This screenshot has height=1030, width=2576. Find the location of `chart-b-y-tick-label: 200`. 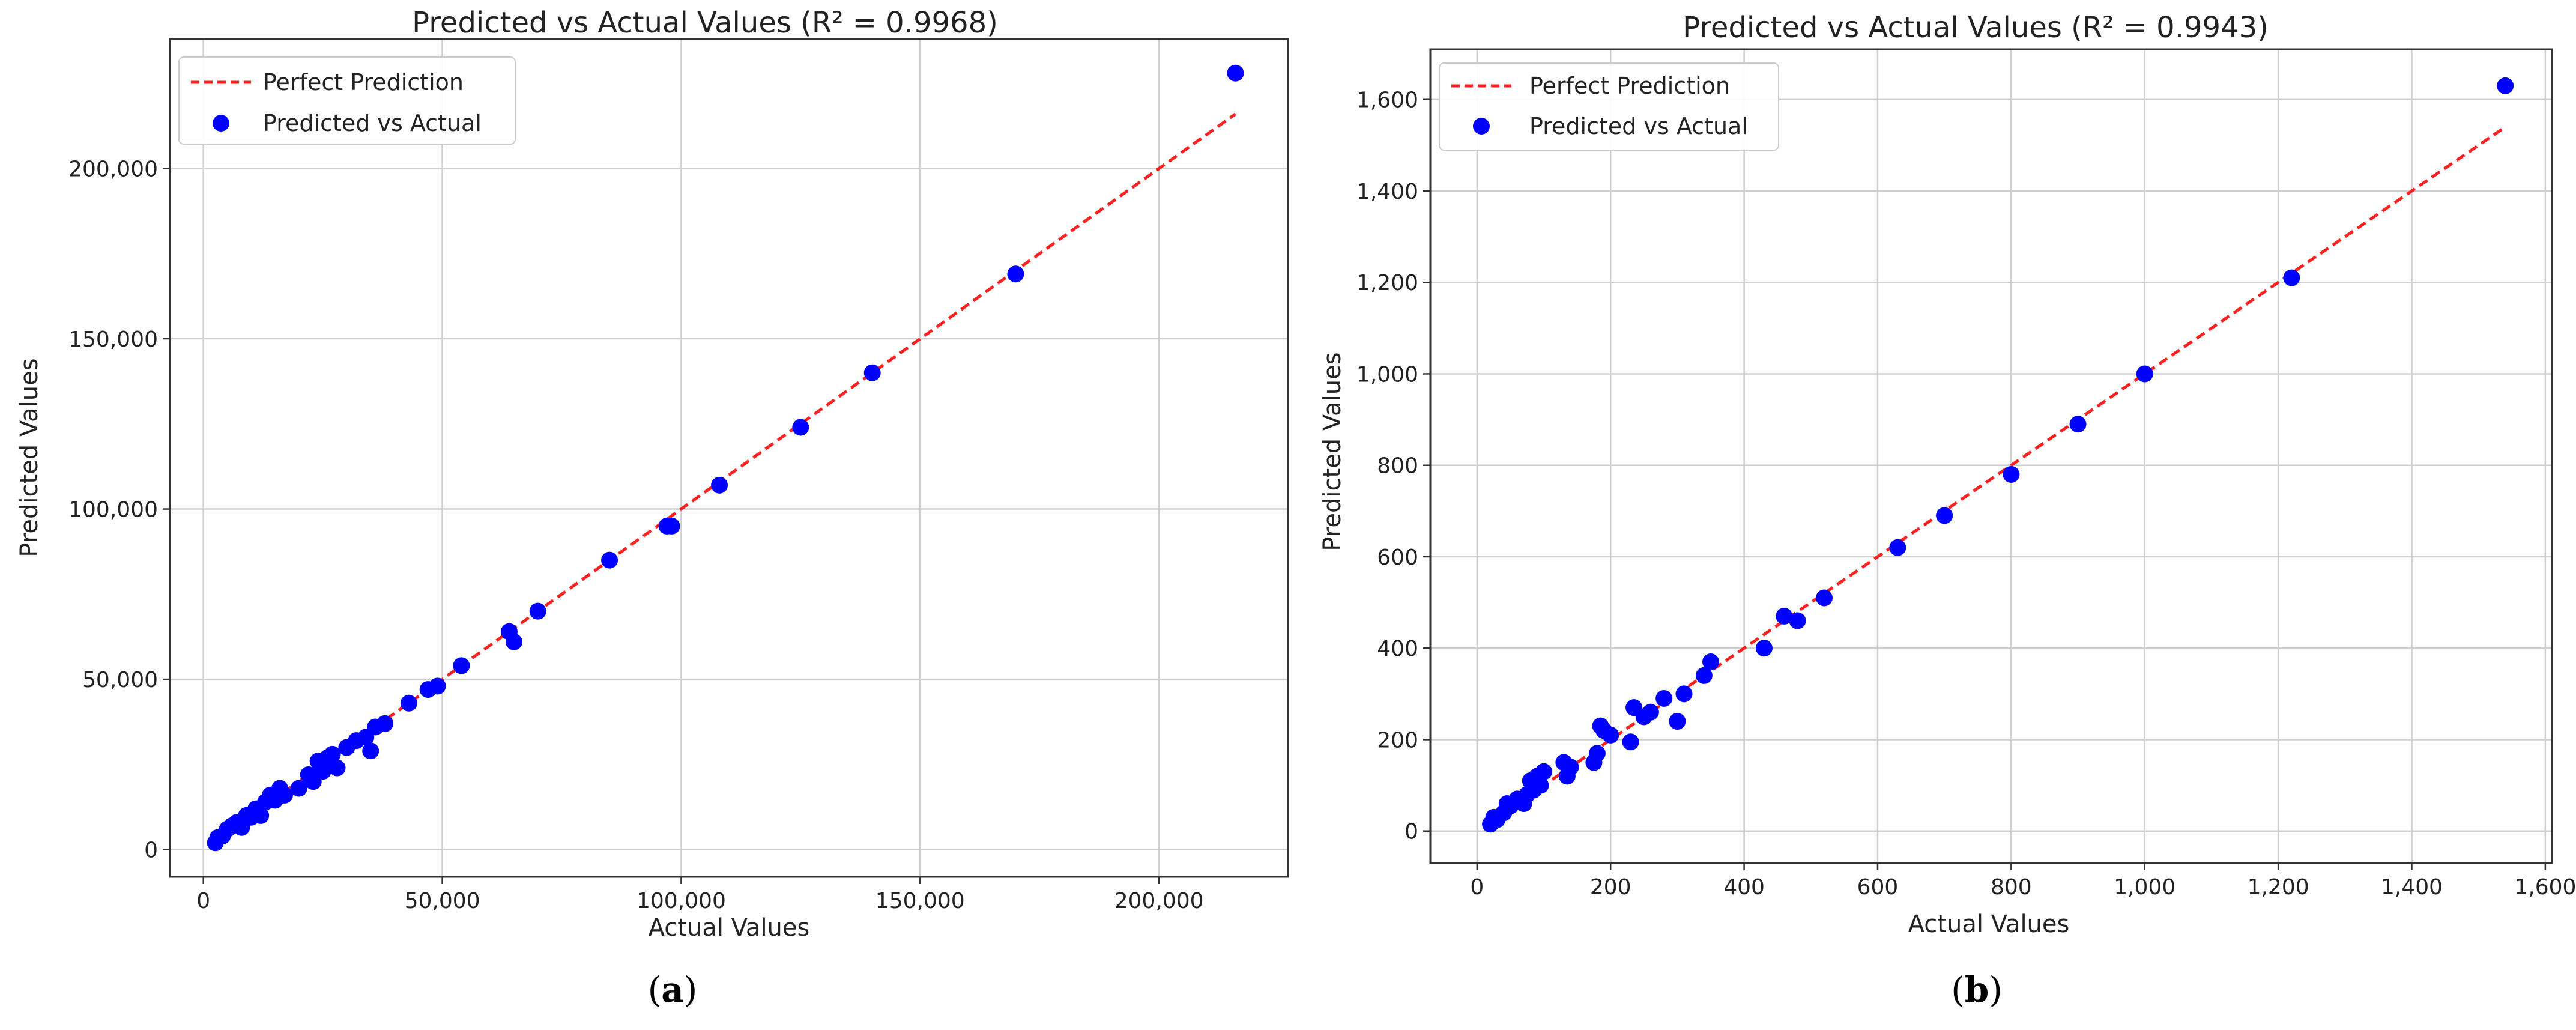

chart-b-y-tick-label: 200 is located at coordinates (1397, 740).